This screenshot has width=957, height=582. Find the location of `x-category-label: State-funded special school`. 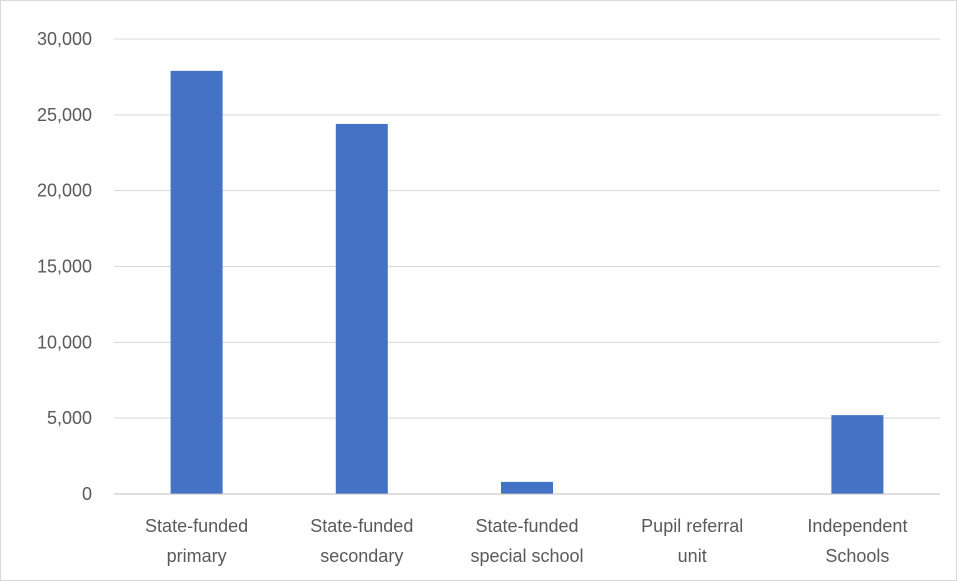

x-category-label: State-funded special school is located at coordinates (526, 541).